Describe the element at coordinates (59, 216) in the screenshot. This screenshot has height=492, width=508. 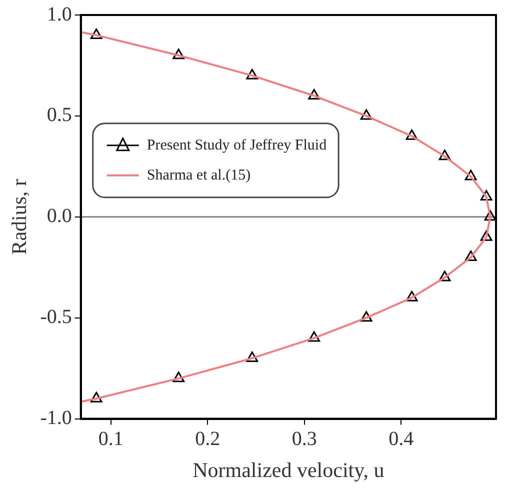
I see `y-tick-label: 0.0` at that location.